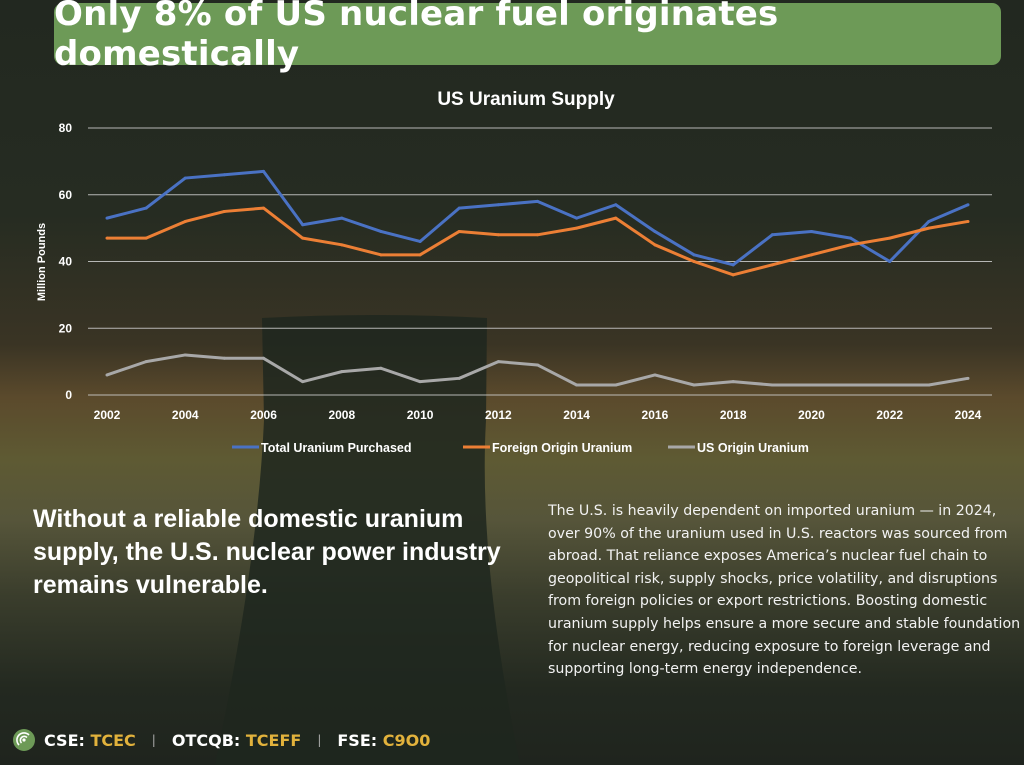  I want to click on legend-label: US Origin Uranium, so click(753, 448).